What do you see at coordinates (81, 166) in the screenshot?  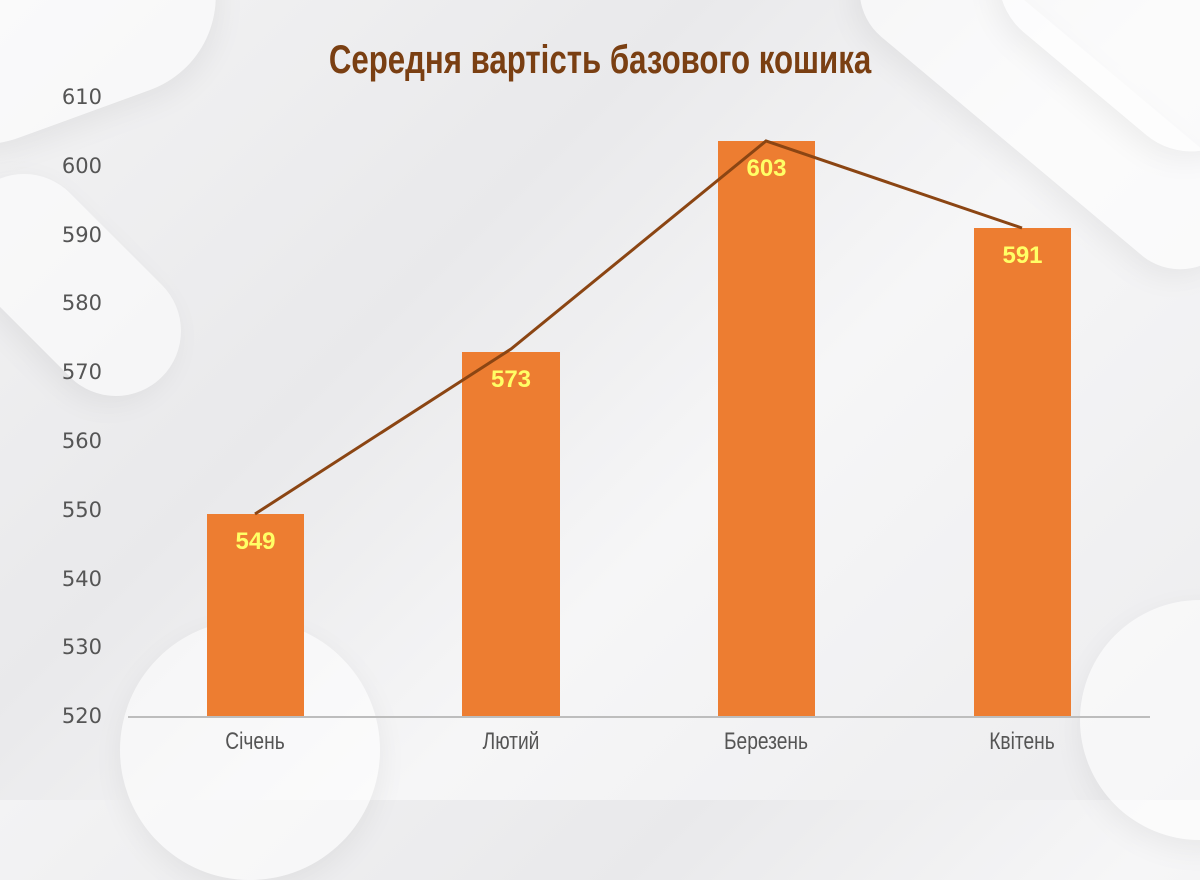 I see `y-tick-label: 600` at bounding box center [81, 166].